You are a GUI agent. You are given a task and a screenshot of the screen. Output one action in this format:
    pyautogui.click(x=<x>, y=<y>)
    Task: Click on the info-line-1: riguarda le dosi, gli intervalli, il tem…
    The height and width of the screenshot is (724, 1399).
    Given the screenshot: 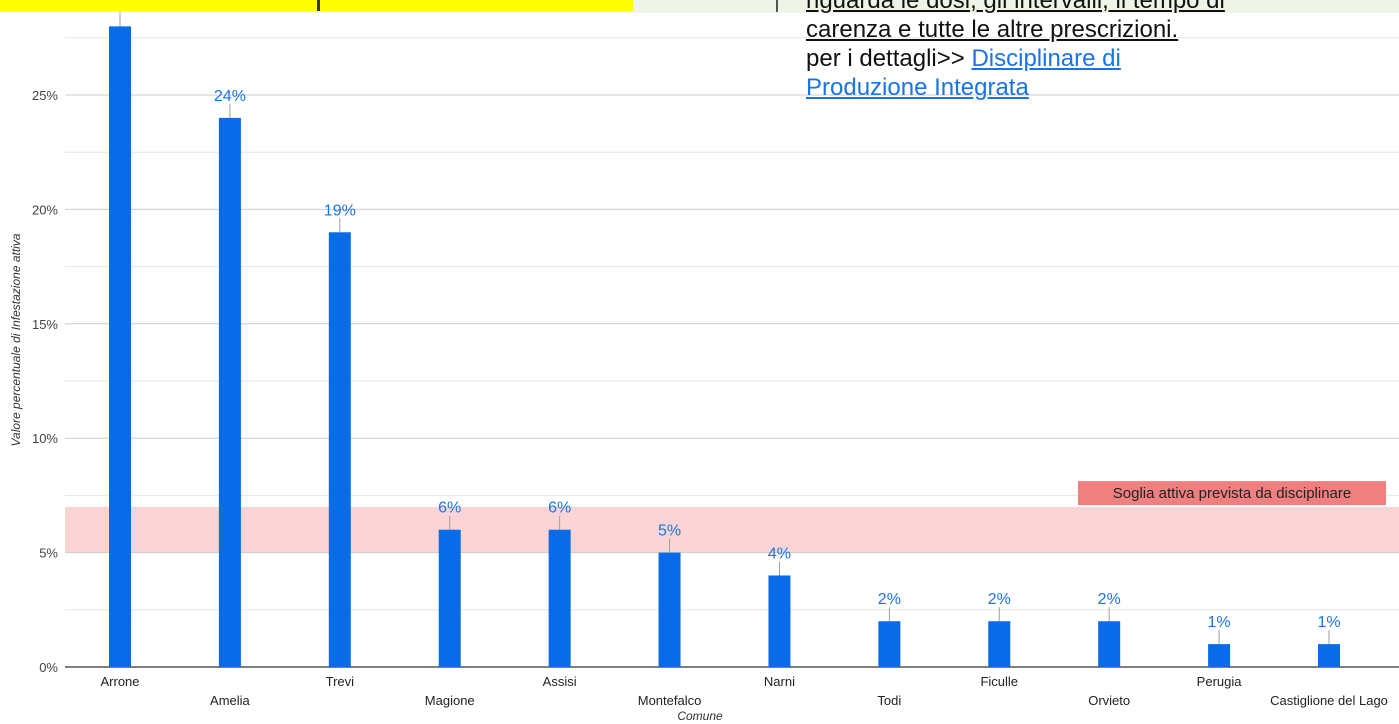 What is the action you would take?
    pyautogui.click(x=1015, y=7)
    